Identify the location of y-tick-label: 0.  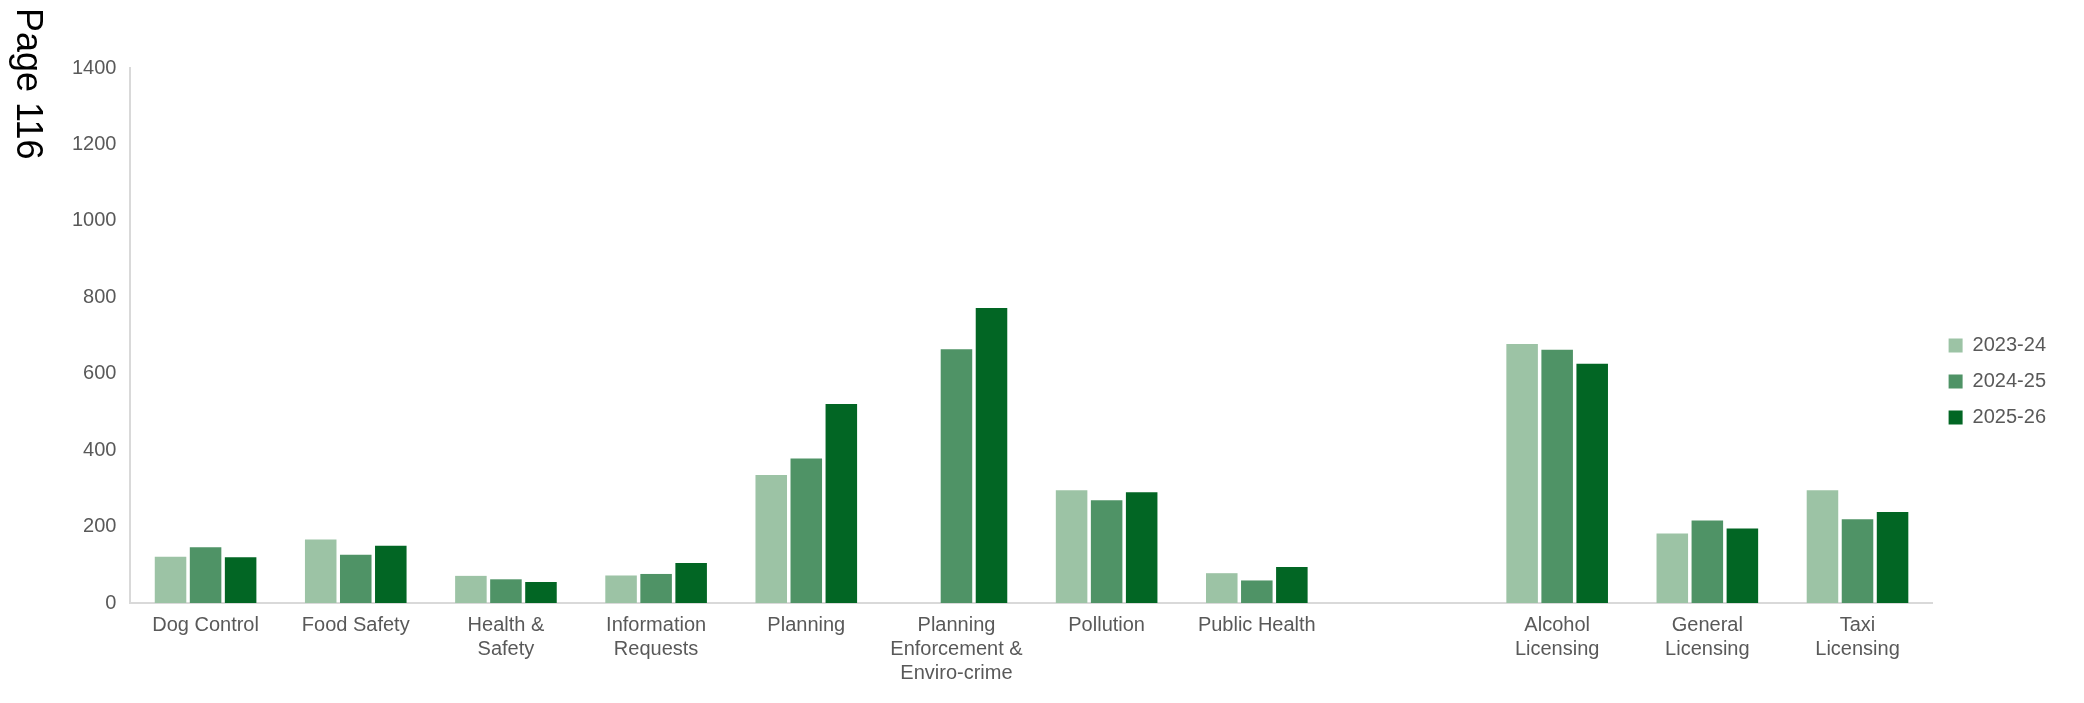
(111, 601).